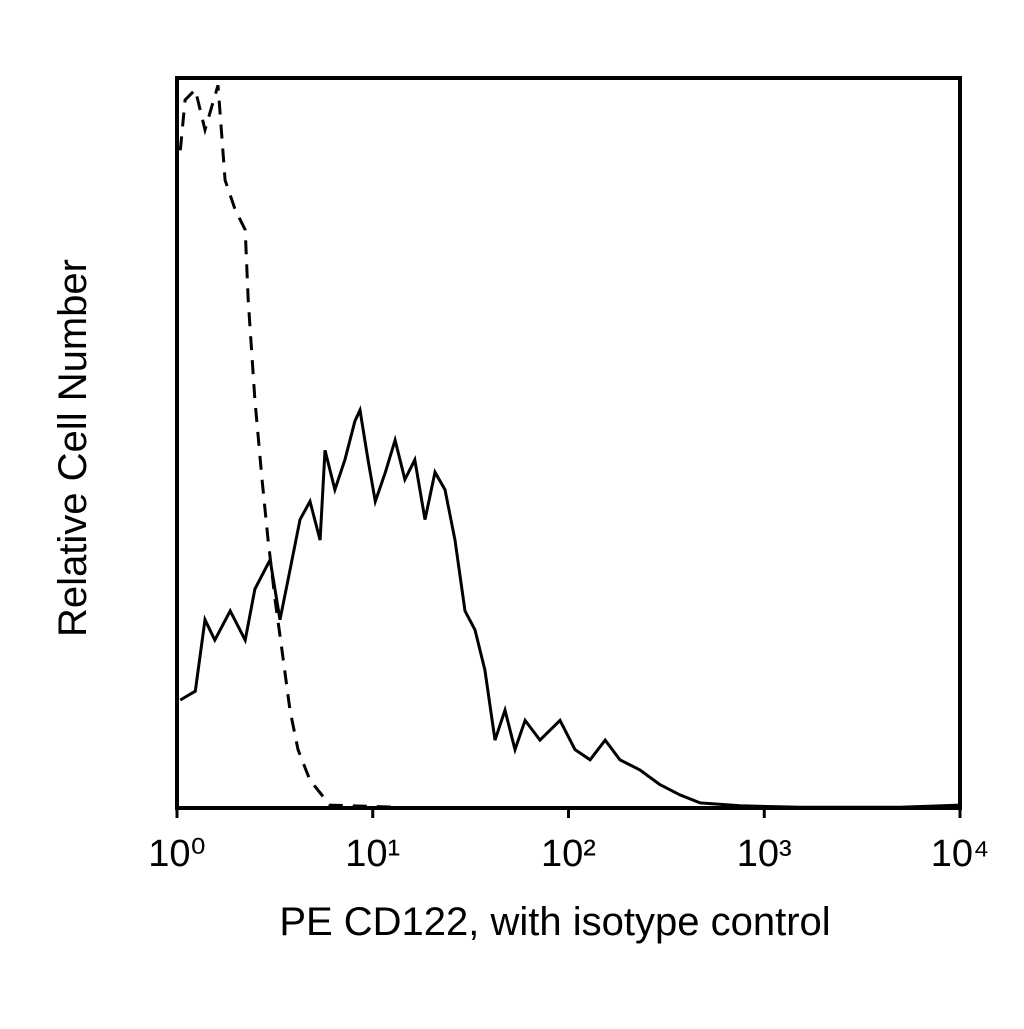 Image resolution: width=1024 pixels, height=1029 pixels. Describe the element at coordinates (372, 854) in the screenshot. I see `x-tick-label: 10¹` at that location.